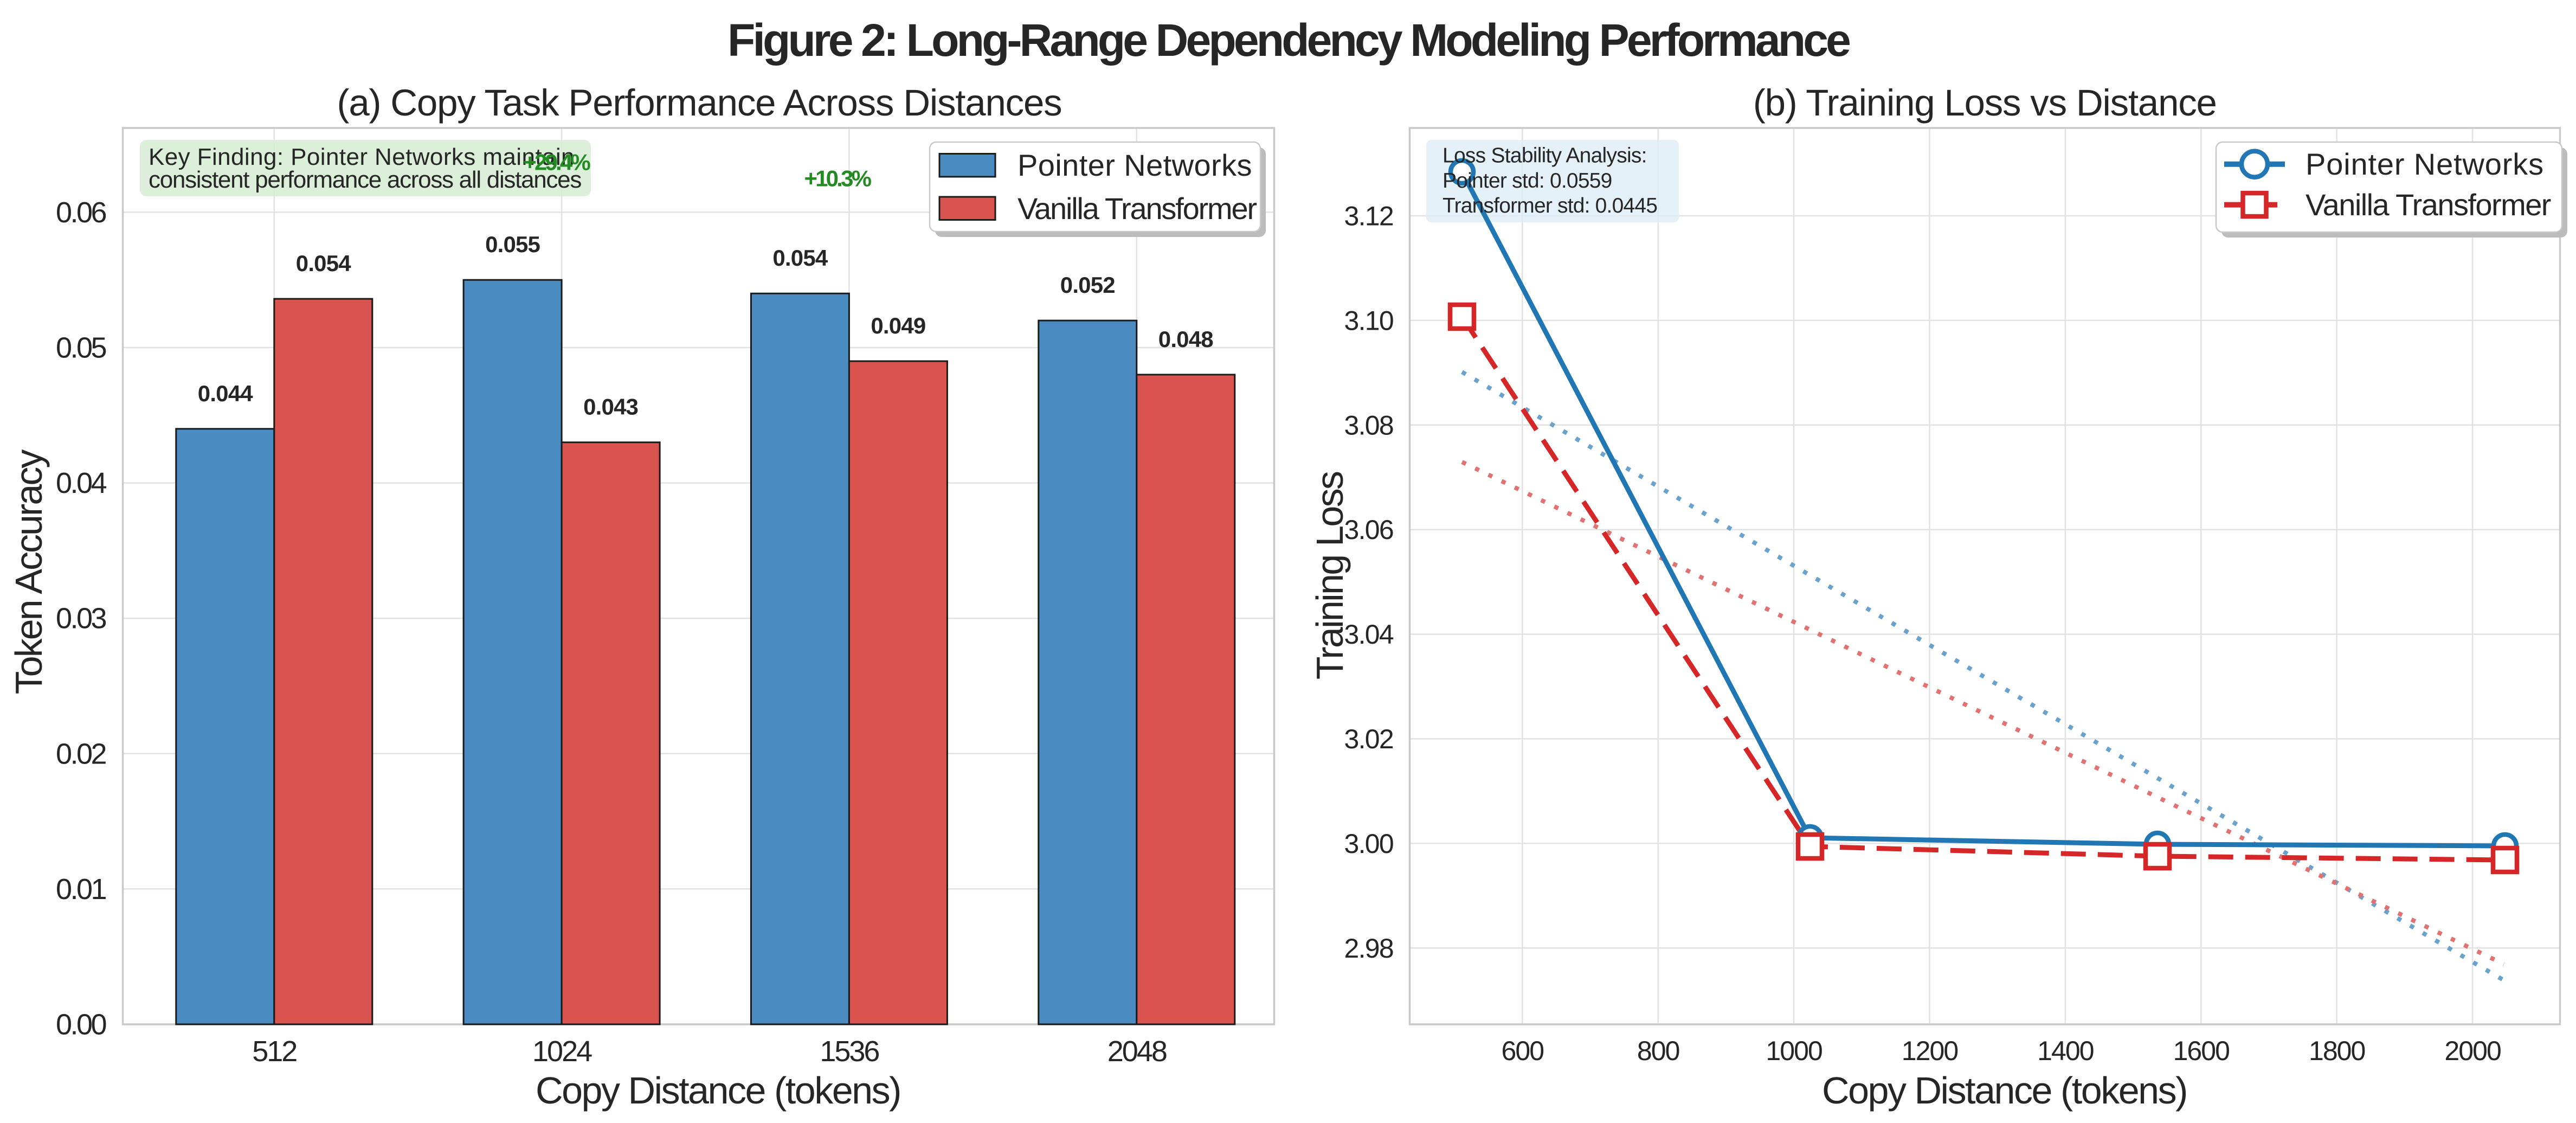 This screenshot has width=2576, height=1123. What do you see at coordinates (1185, 339) in the screenshot?
I see `svg-text: 0.048` at bounding box center [1185, 339].